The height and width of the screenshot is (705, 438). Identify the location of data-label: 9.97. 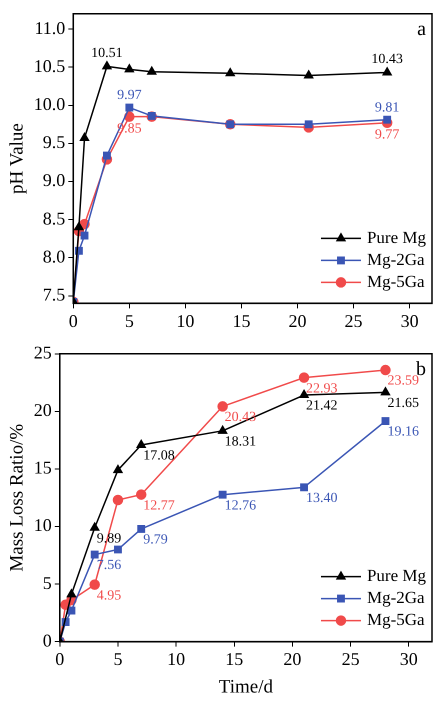
(129, 96).